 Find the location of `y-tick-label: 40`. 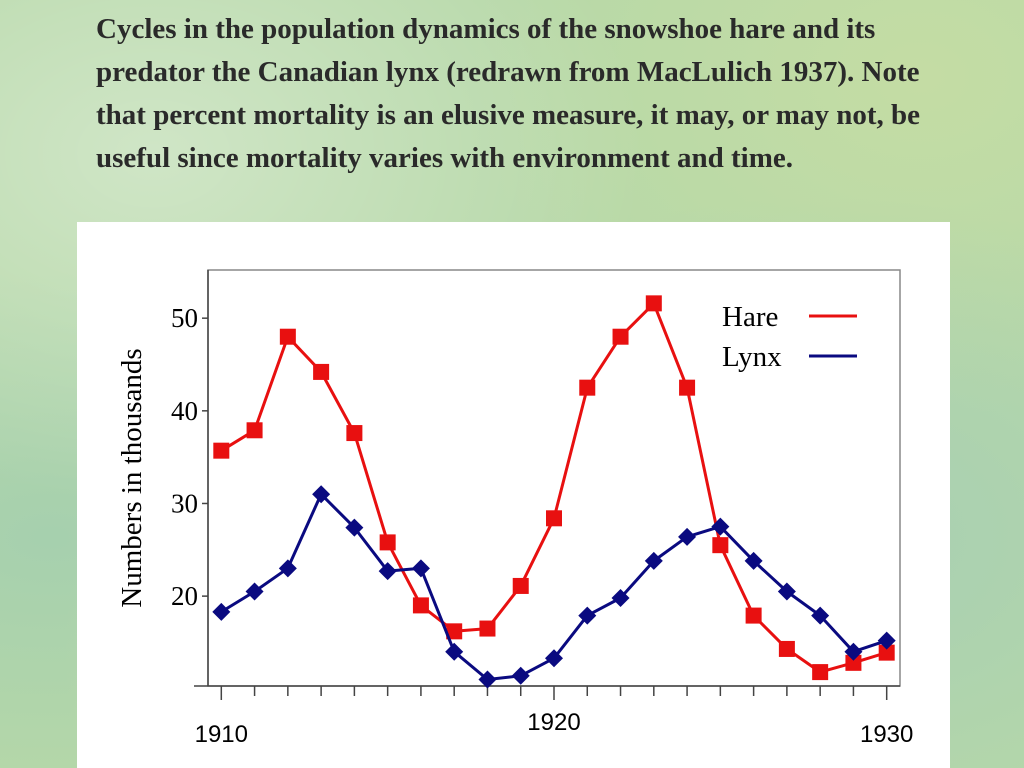

y-tick-label: 40 is located at coordinates (184, 411).